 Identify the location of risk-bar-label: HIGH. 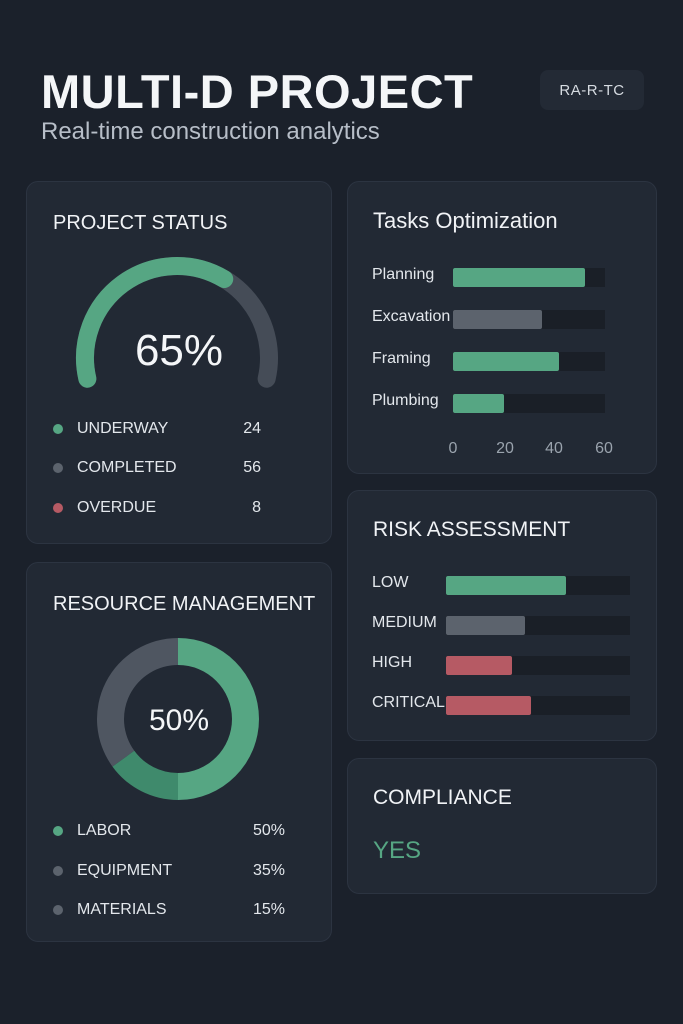
(392, 662).